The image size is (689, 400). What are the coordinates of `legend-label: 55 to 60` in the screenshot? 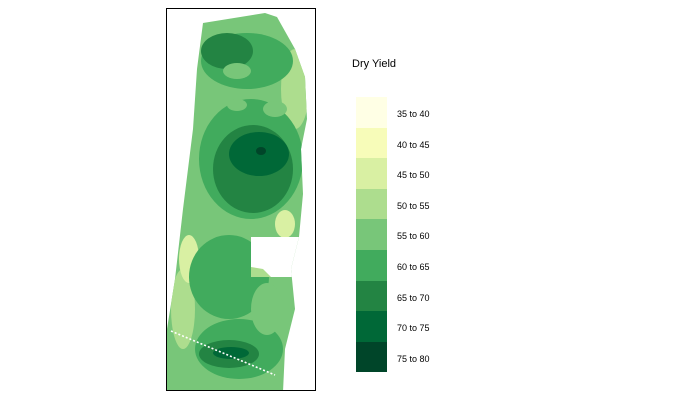 It's located at (413, 236).